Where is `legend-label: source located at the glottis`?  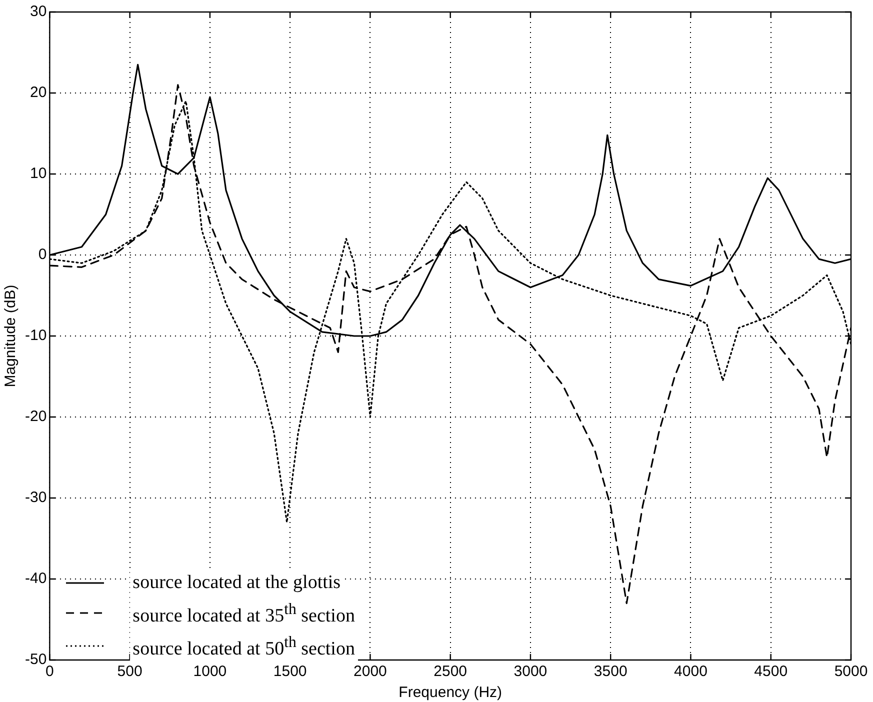
legend-label: source located at the glottis is located at coordinates (237, 582).